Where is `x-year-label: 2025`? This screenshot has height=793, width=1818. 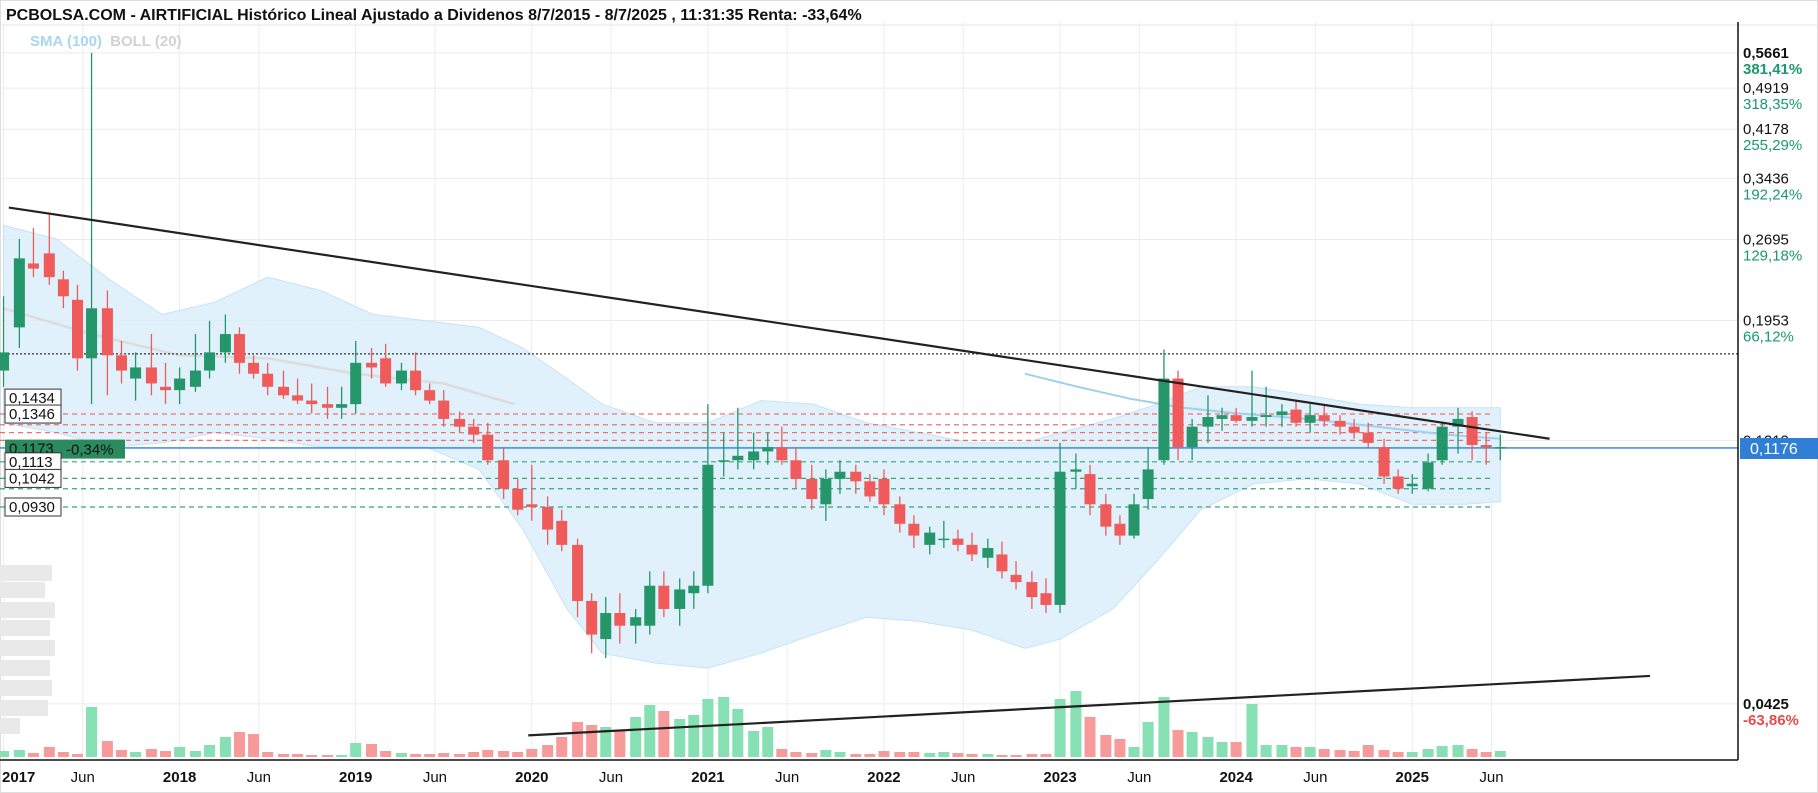
x-year-label: 2025 is located at coordinates (1412, 777).